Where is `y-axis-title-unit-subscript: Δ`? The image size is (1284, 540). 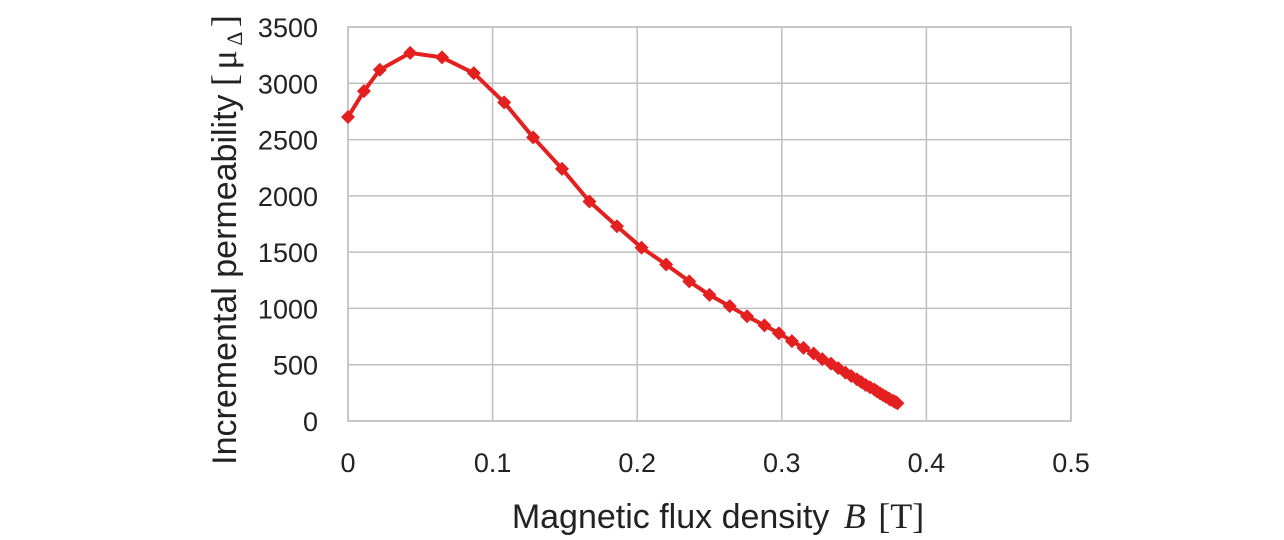
y-axis-title-unit-subscript: Δ is located at coordinates (234, 39).